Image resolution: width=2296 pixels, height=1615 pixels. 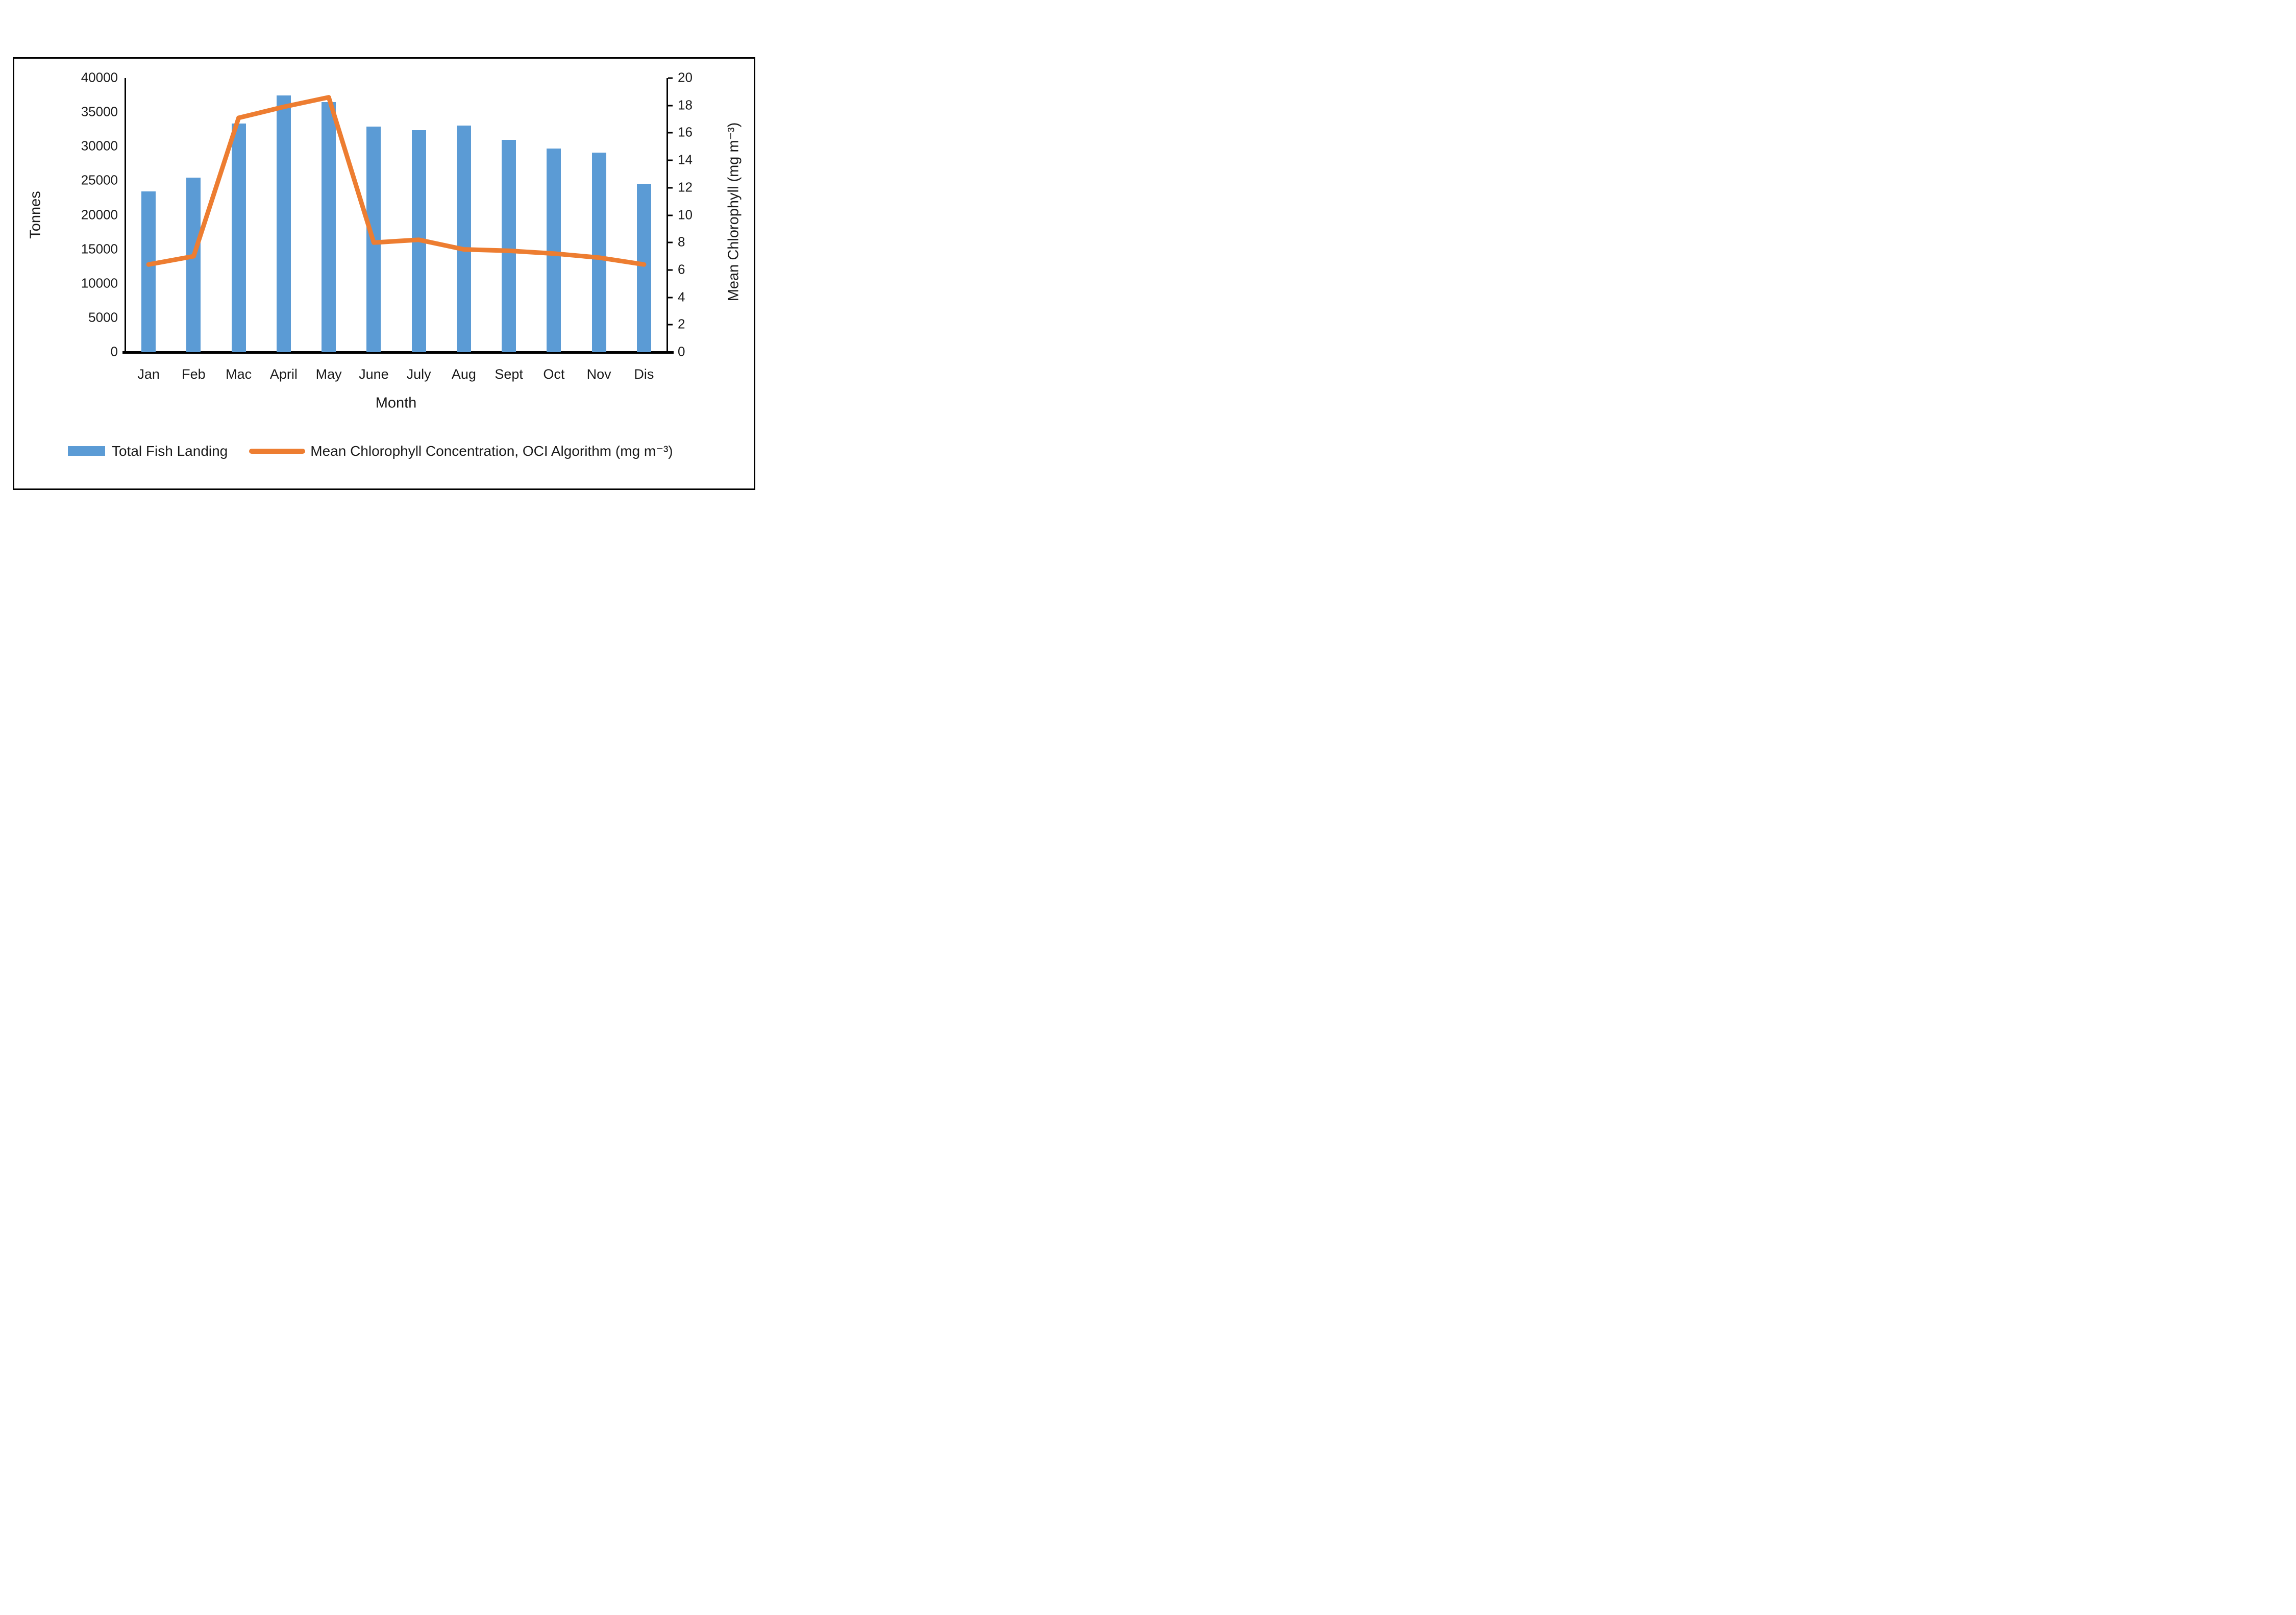 I want to click on right-axis-title: Mean Chlorophyll (mg m⁻³), so click(x=733, y=212).